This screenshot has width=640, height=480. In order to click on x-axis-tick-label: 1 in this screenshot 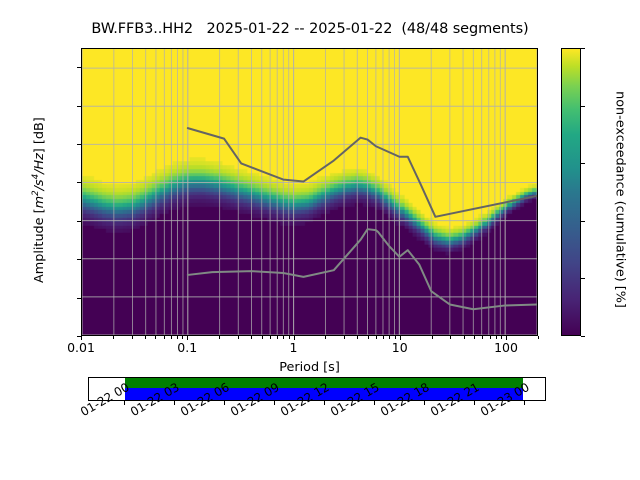, I will do `click(293, 347)`.